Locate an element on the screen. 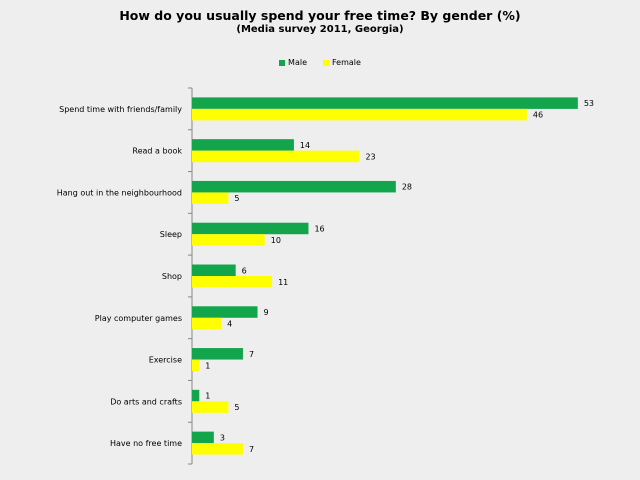 The image size is (640, 480). category-label: Spend time with friends/family is located at coordinates (120, 109).